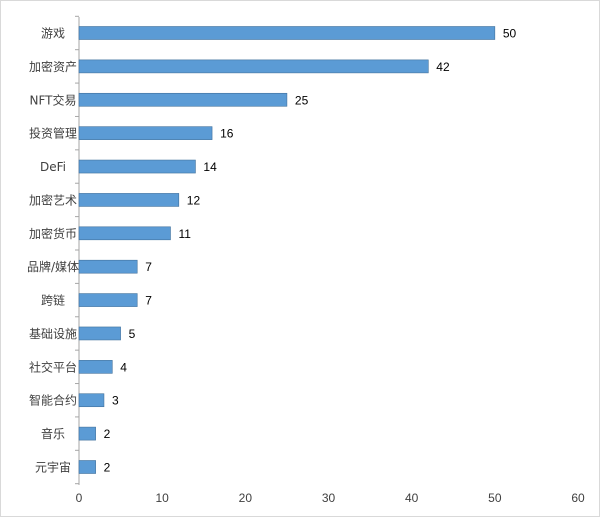 This screenshot has height=517, width=600. I want to click on data-label: 14, so click(210, 167).